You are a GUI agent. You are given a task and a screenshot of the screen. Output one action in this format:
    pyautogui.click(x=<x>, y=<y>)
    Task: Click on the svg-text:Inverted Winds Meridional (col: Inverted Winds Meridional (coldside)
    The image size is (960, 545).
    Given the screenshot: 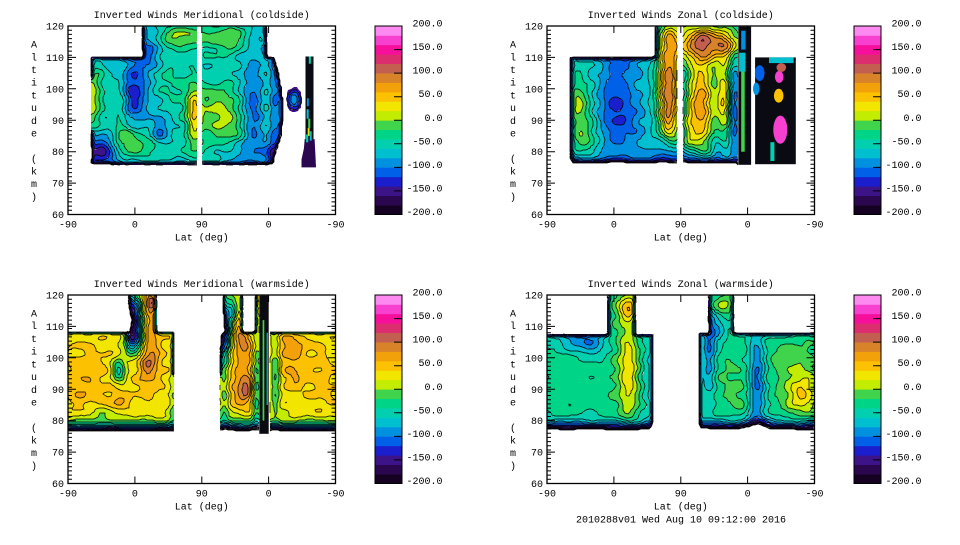 What is the action you would take?
    pyautogui.click(x=202, y=16)
    